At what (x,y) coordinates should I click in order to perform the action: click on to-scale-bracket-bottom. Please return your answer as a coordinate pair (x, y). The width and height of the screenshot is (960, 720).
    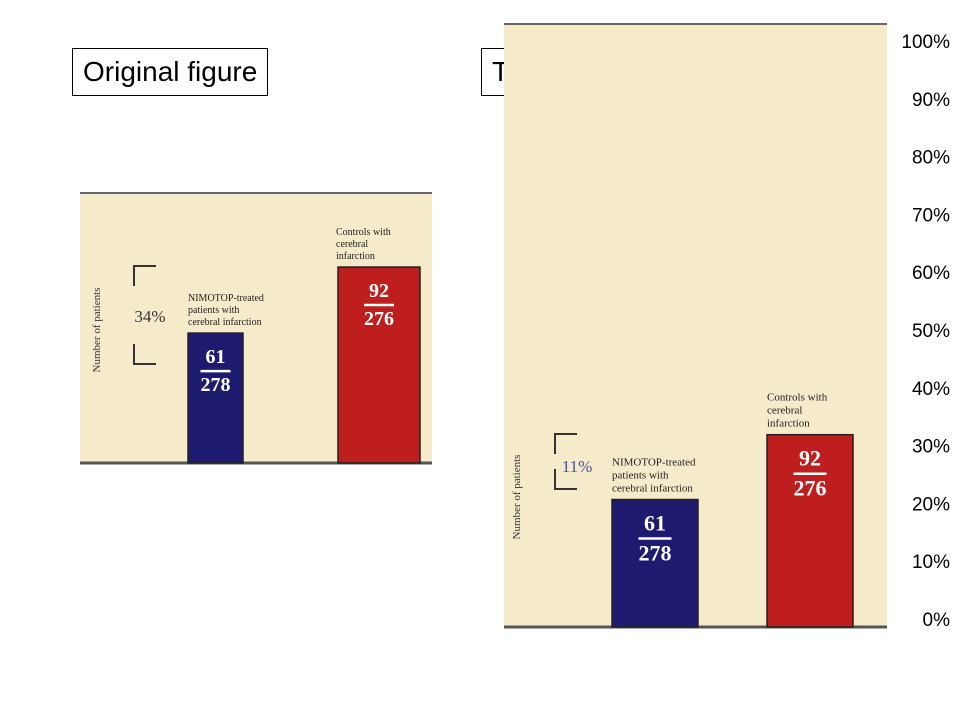
    Looking at the image, I should click on (565, 479).